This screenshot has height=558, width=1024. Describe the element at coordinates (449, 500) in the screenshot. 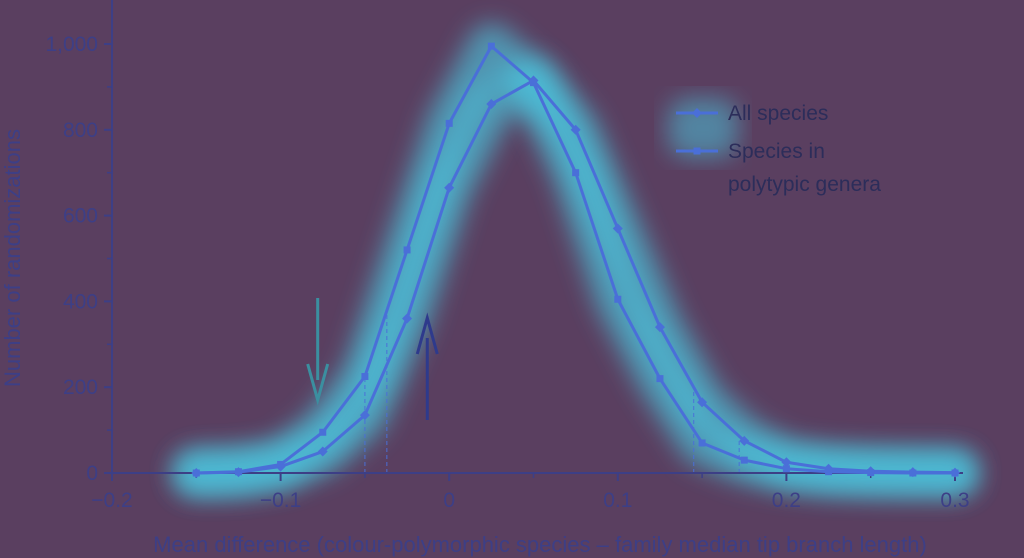

I see `x-tick-label: 0` at that location.